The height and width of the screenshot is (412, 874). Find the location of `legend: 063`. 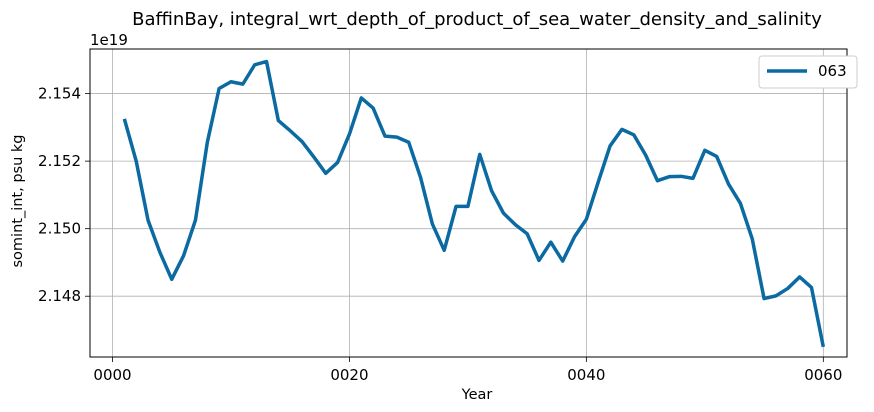

legend: 063 is located at coordinates (808, 72).